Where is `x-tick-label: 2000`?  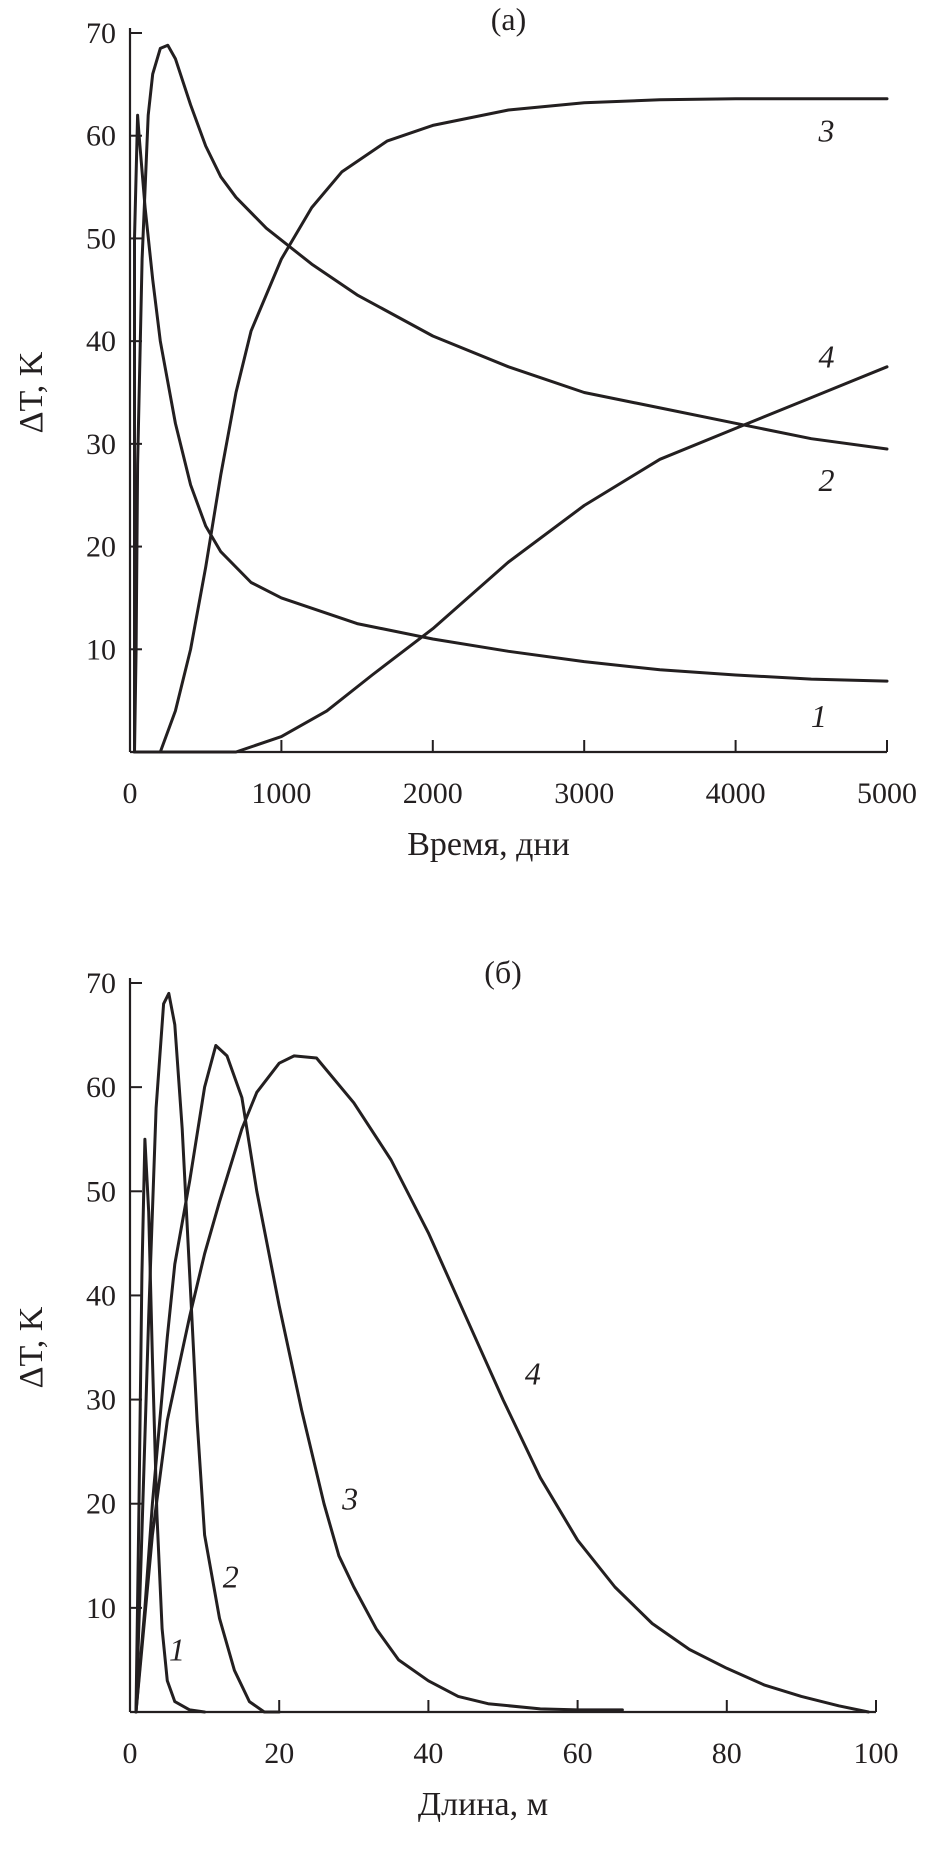
x-tick-label: 2000 is located at coordinates (433, 793).